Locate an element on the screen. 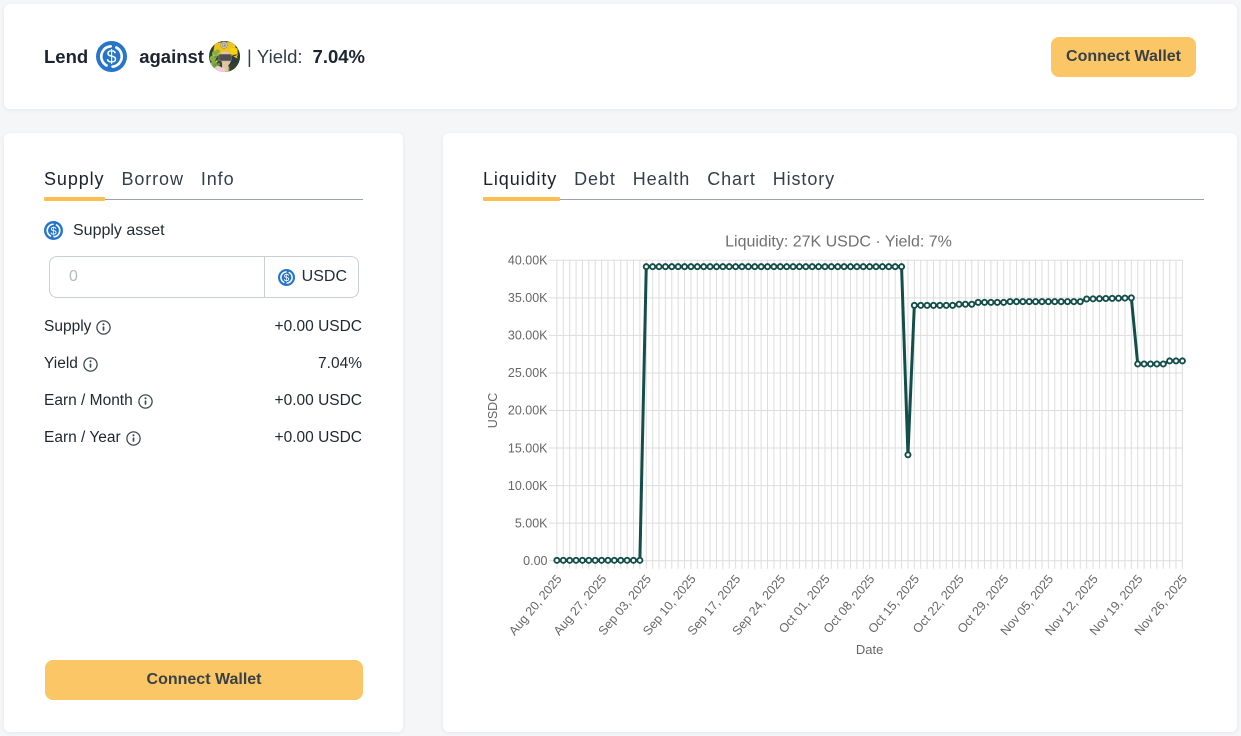 Image resolution: width=1241 pixels, height=736 pixels. svg-text: Date is located at coordinates (869, 649).